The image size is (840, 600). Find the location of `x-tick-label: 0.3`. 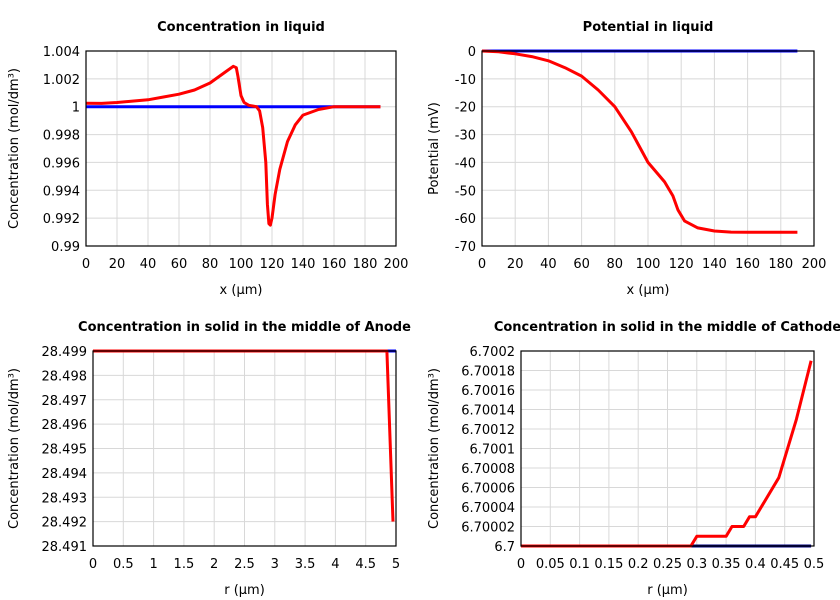

x-tick-label: 0.3 is located at coordinates (696, 564).